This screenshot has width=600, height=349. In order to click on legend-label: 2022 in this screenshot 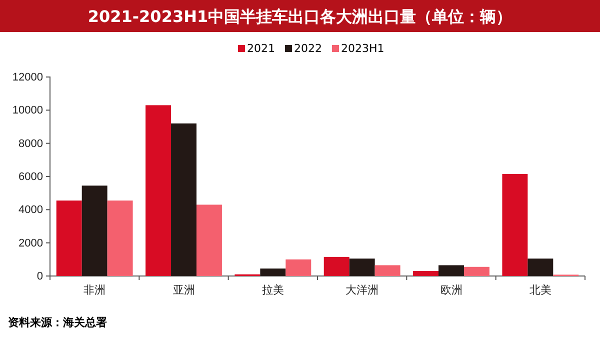, I will do `click(308, 48)`.